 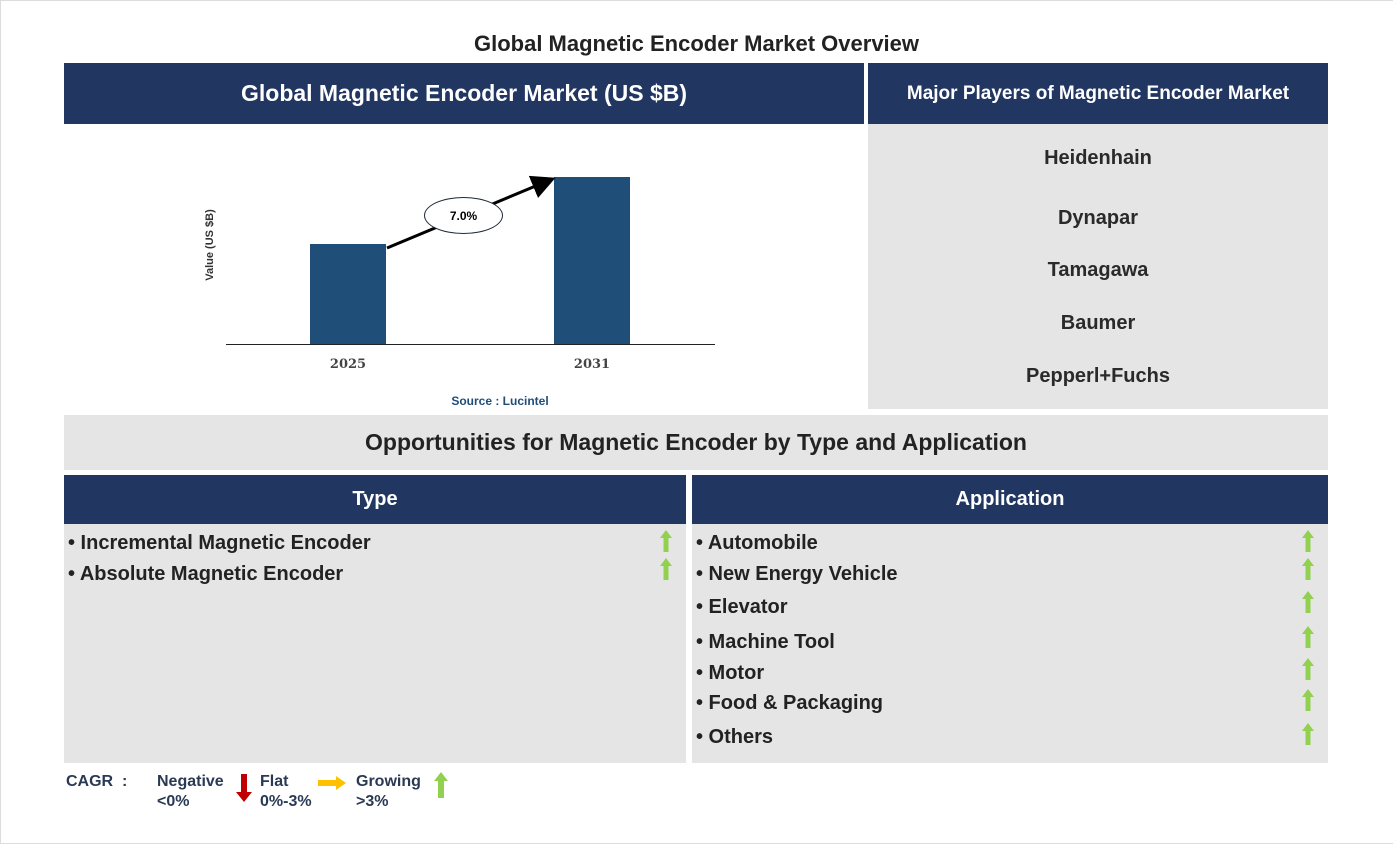 What do you see at coordinates (388, 792) in the screenshot?
I see `legend-growing: Growing >3%` at bounding box center [388, 792].